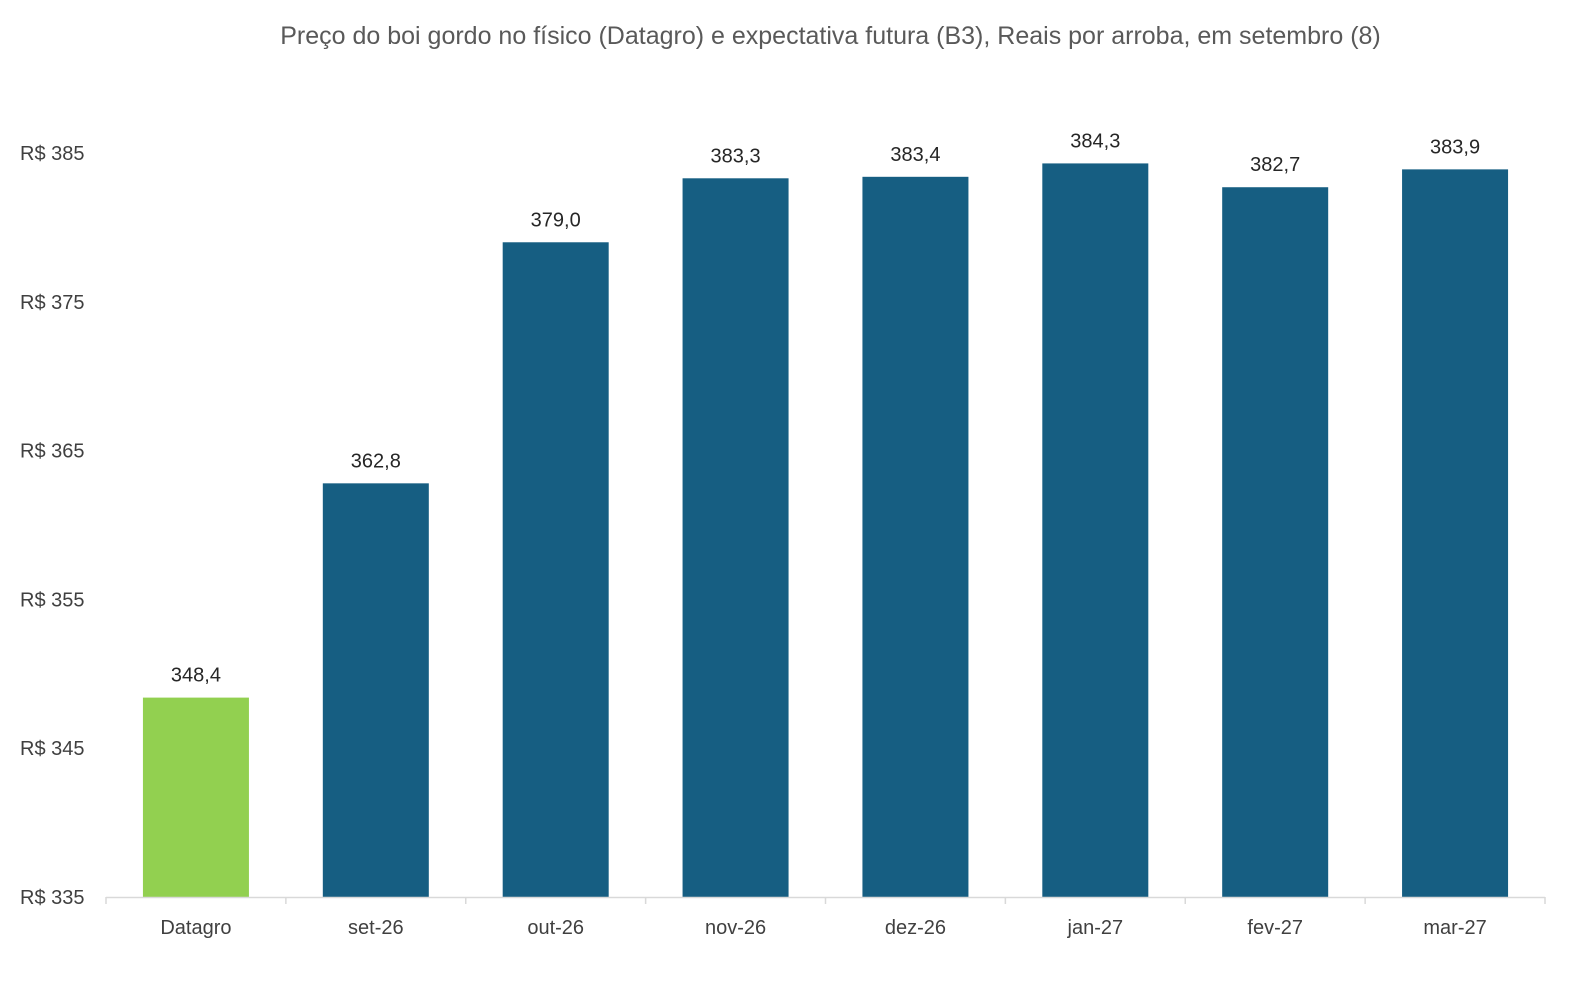 The height and width of the screenshot is (984, 1581). Describe the element at coordinates (195, 797) in the screenshot. I see `bar-Datagro` at that location.